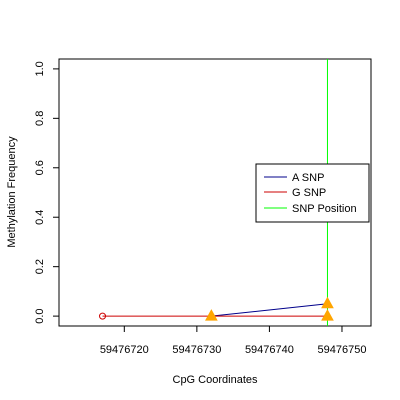 This screenshot has height=400, width=400. Describe the element at coordinates (269, 310) in the screenshot. I see `a-snp-line` at that location.